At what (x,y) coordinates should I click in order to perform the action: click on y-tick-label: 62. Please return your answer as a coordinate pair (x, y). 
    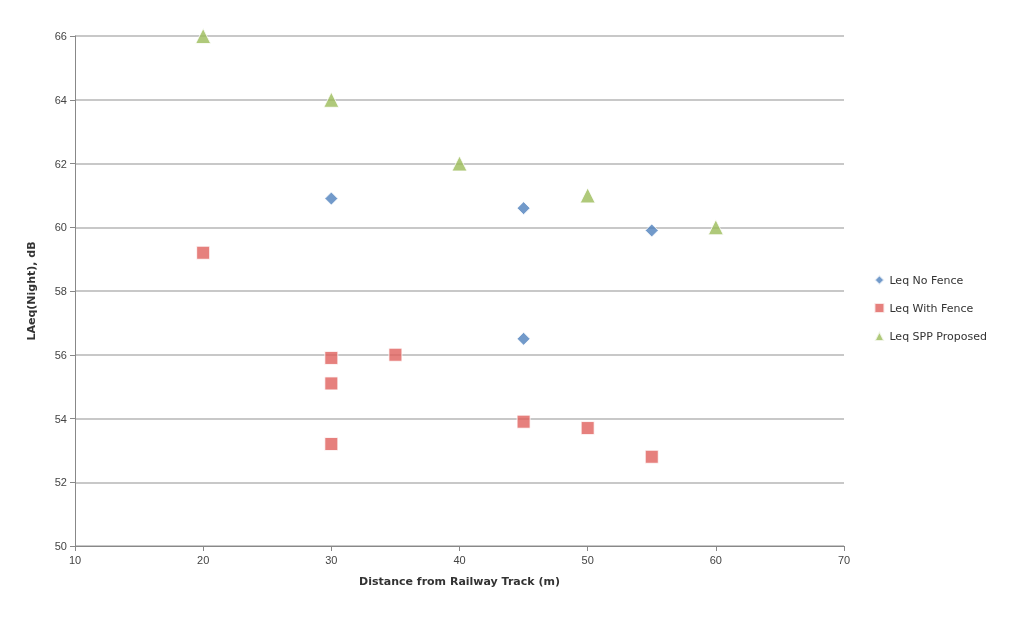
    Looking at the image, I should click on (60, 163).